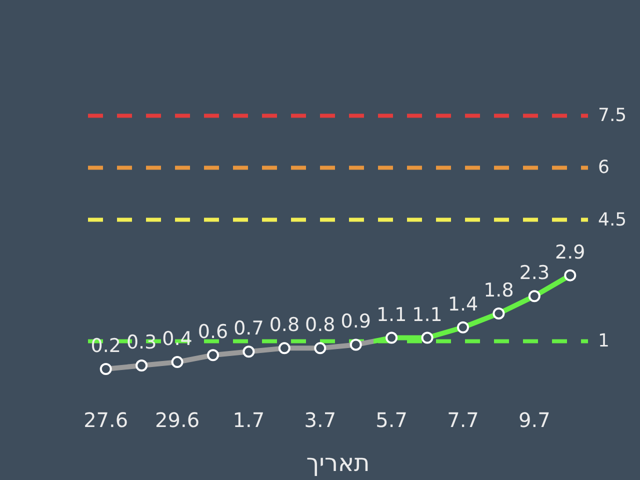  I want to click on xlabel: תאריך, so click(338, 463).